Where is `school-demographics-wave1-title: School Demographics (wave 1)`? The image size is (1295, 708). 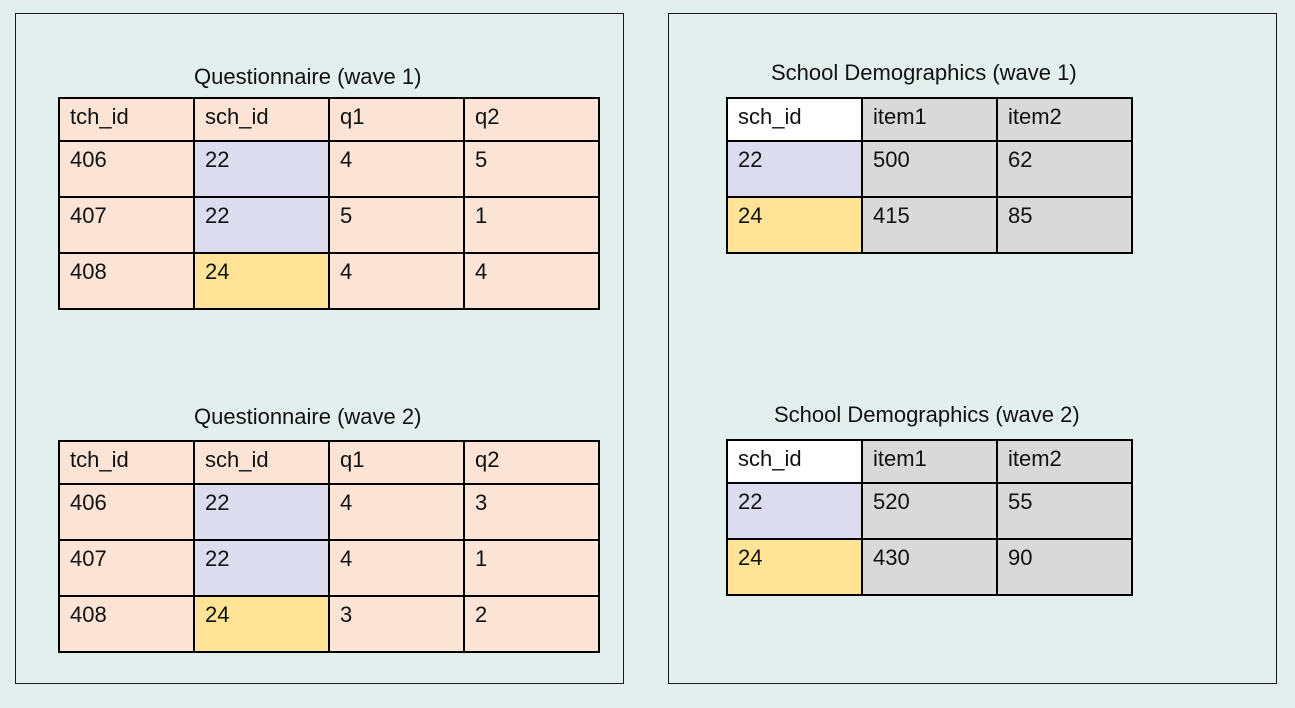
school-demographics-wave1-title: School Demographics (wave 1) is located at coordinates (924, 72).